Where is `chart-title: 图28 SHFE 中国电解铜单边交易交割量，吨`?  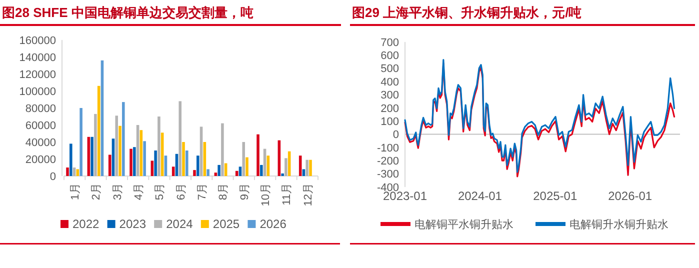
chart-title: 图28 SHFE 中国电解铜单边交易交割量，吨 is located at coordinates (128, 12).